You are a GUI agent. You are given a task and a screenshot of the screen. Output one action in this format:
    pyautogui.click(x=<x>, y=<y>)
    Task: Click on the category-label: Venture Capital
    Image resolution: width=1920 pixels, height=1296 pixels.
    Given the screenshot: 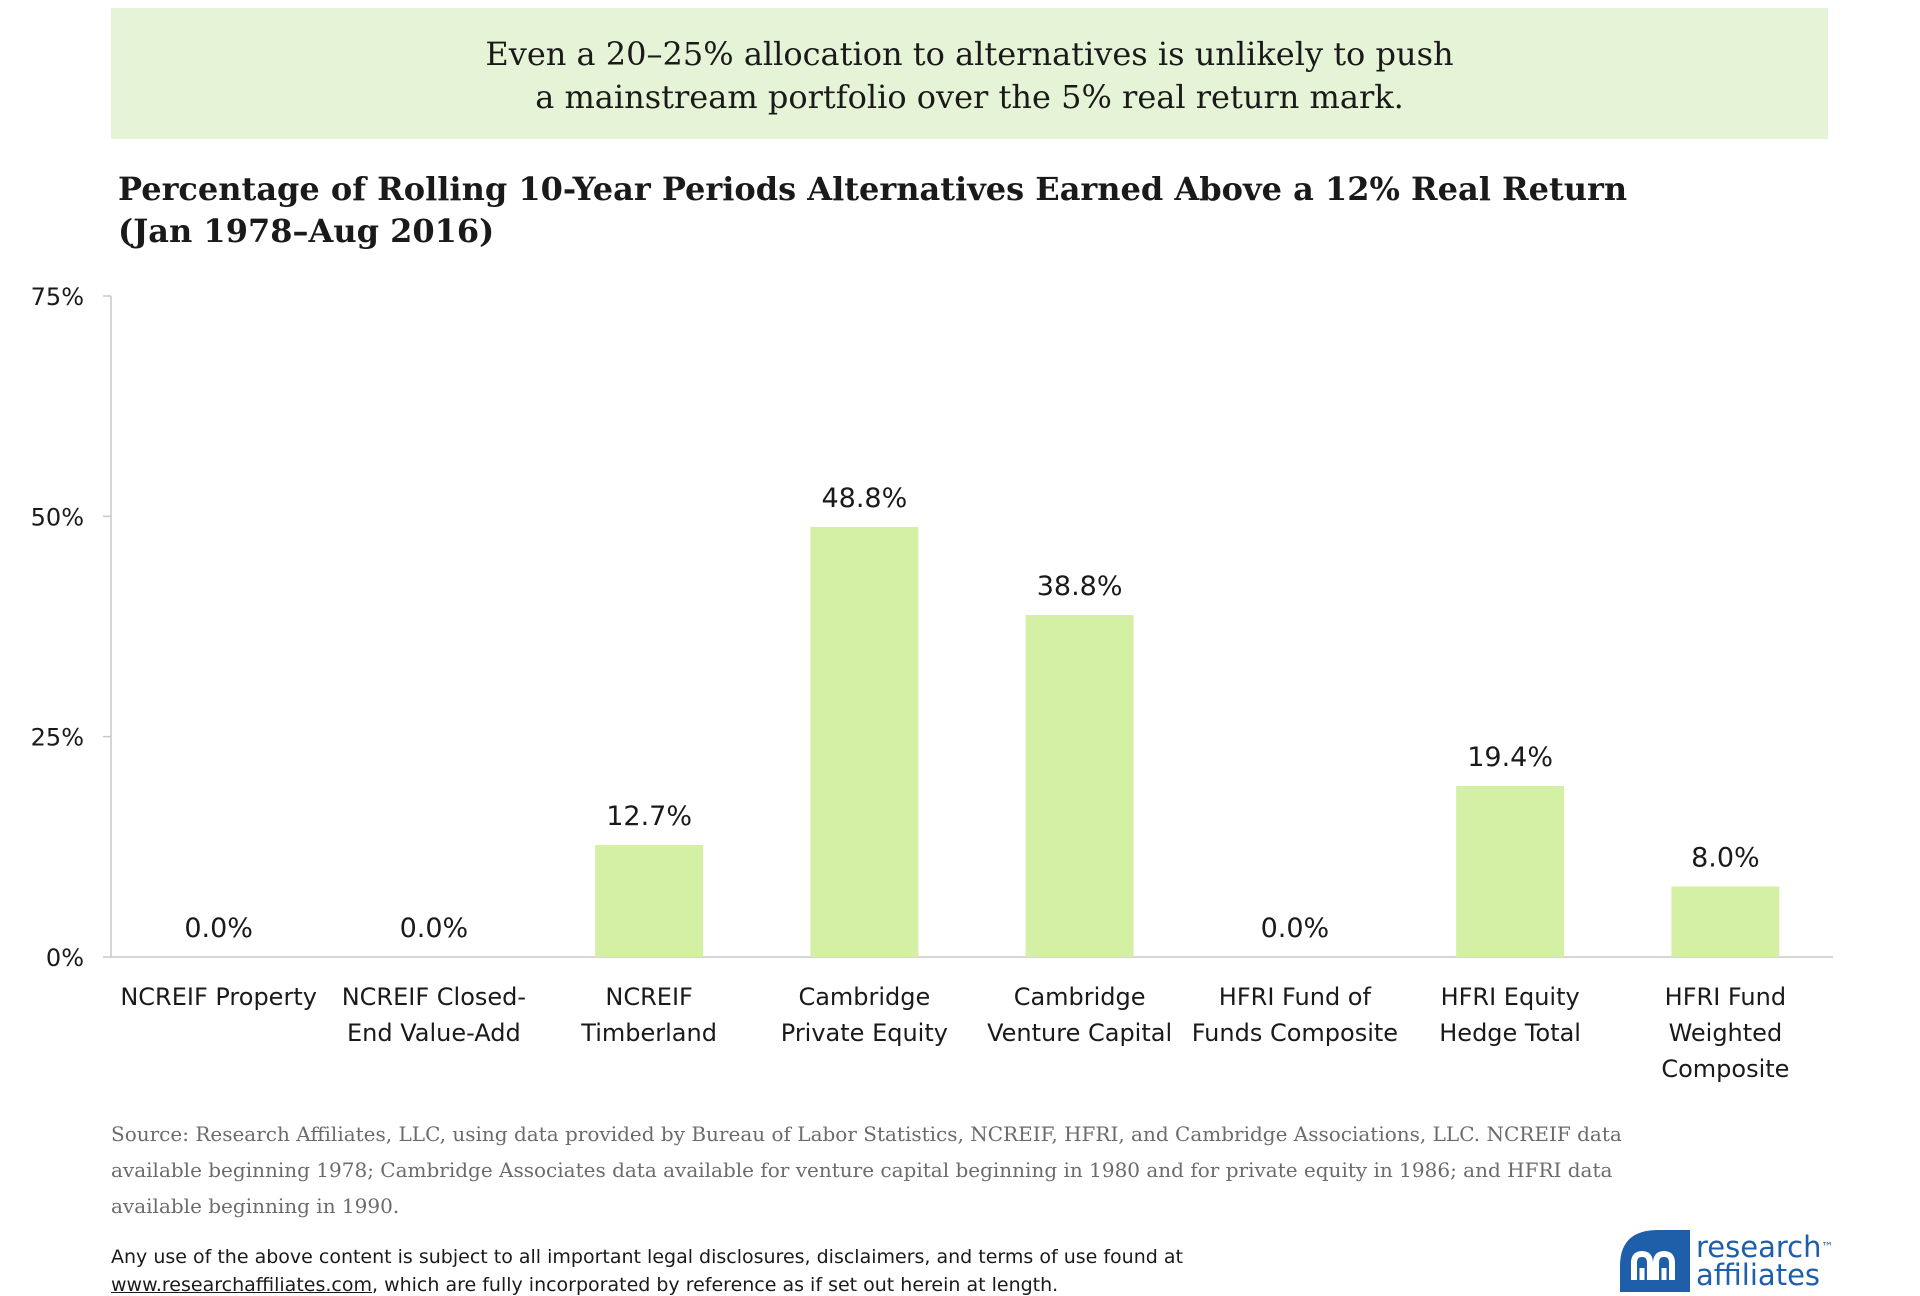 What is the action you would take?
    pyautogui.click(x=1079, y=1033)
    